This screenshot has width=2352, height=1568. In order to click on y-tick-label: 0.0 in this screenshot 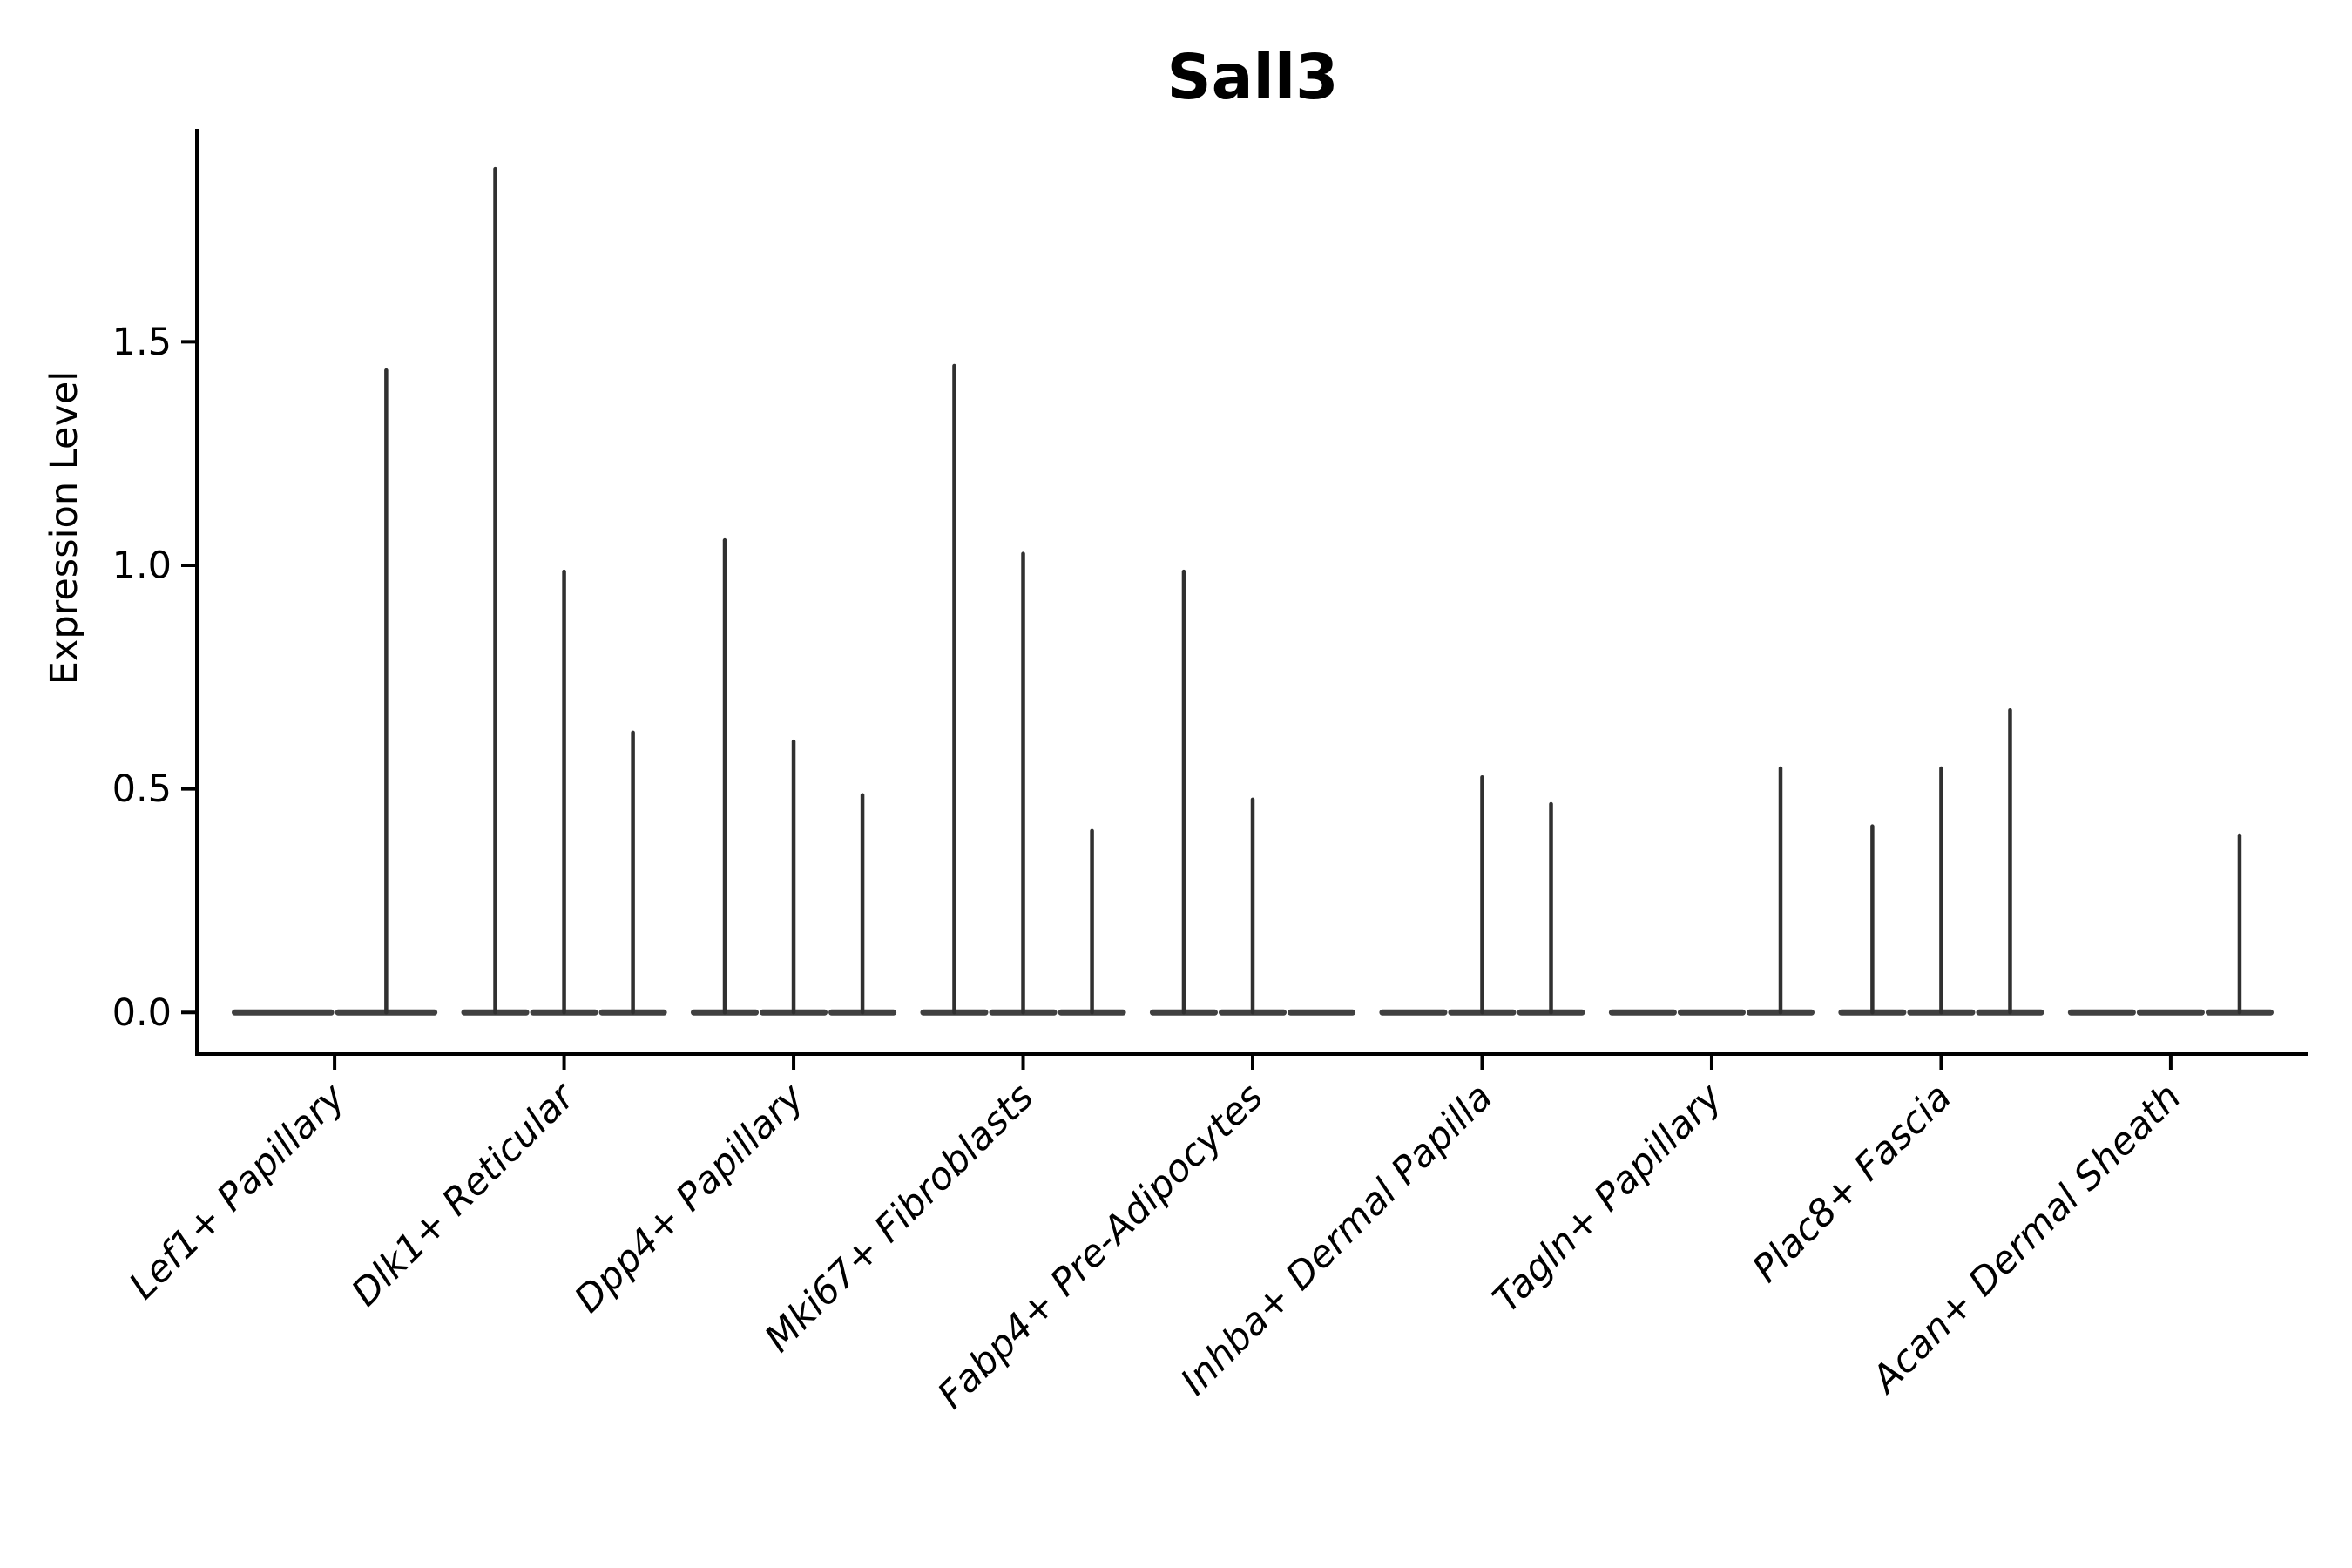, I will do `click(142, 1013)`.